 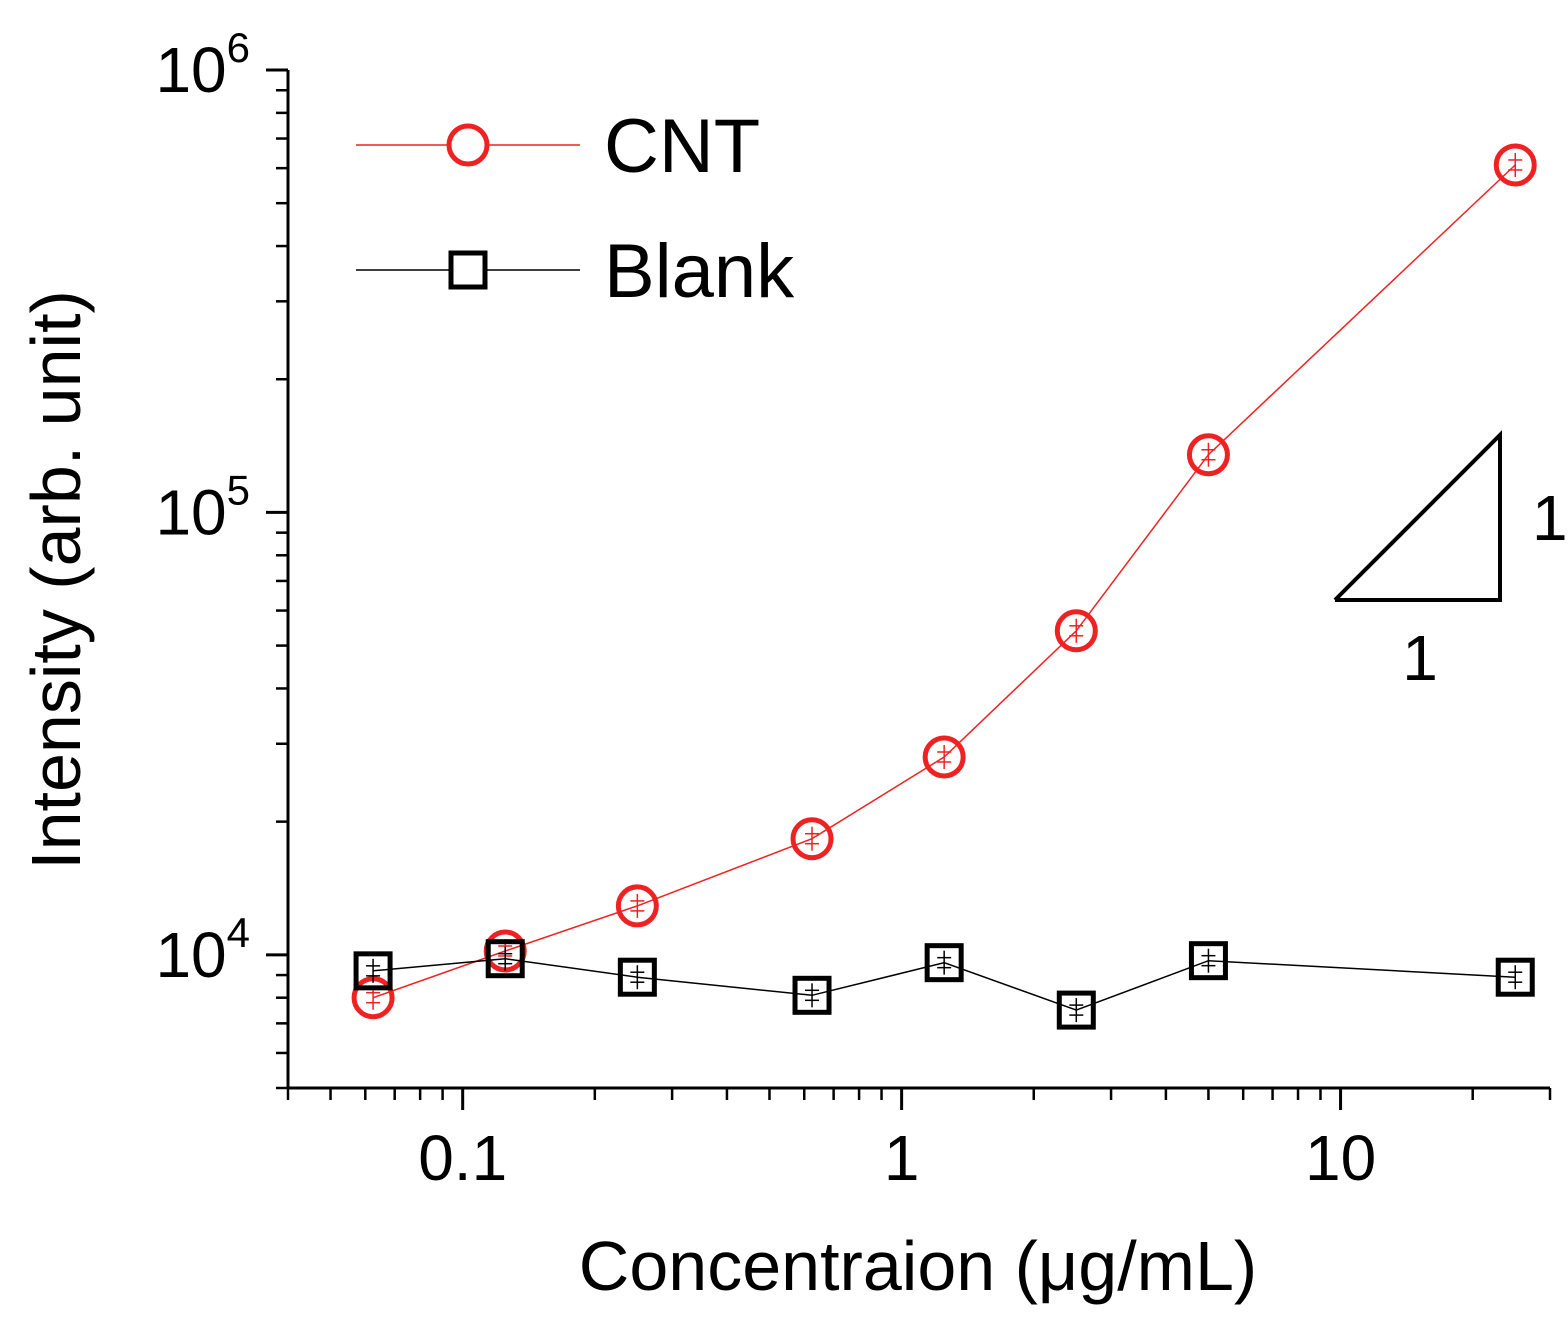 I want to click on legend-item-blank: Blank, so click(x=575, y=271).